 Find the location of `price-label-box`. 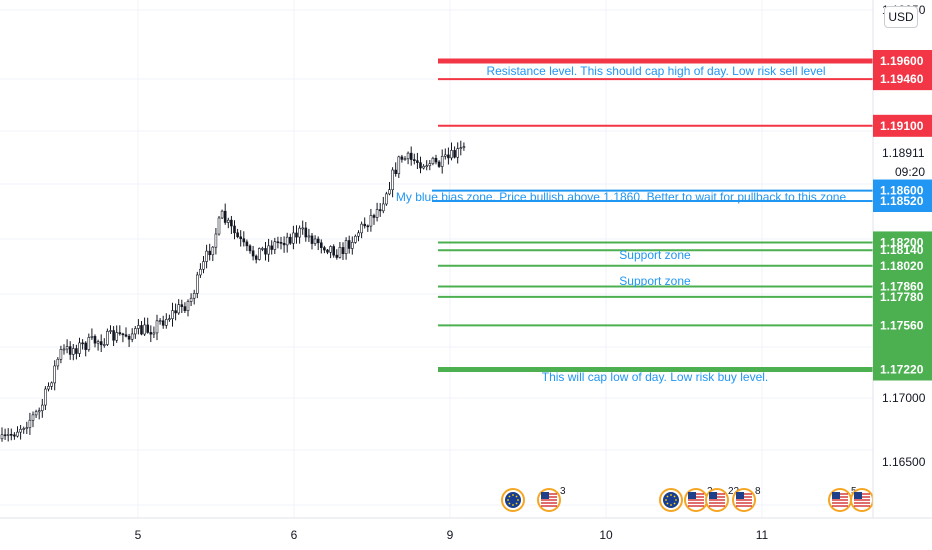

price-label-box is located at coordinates (902, 79).